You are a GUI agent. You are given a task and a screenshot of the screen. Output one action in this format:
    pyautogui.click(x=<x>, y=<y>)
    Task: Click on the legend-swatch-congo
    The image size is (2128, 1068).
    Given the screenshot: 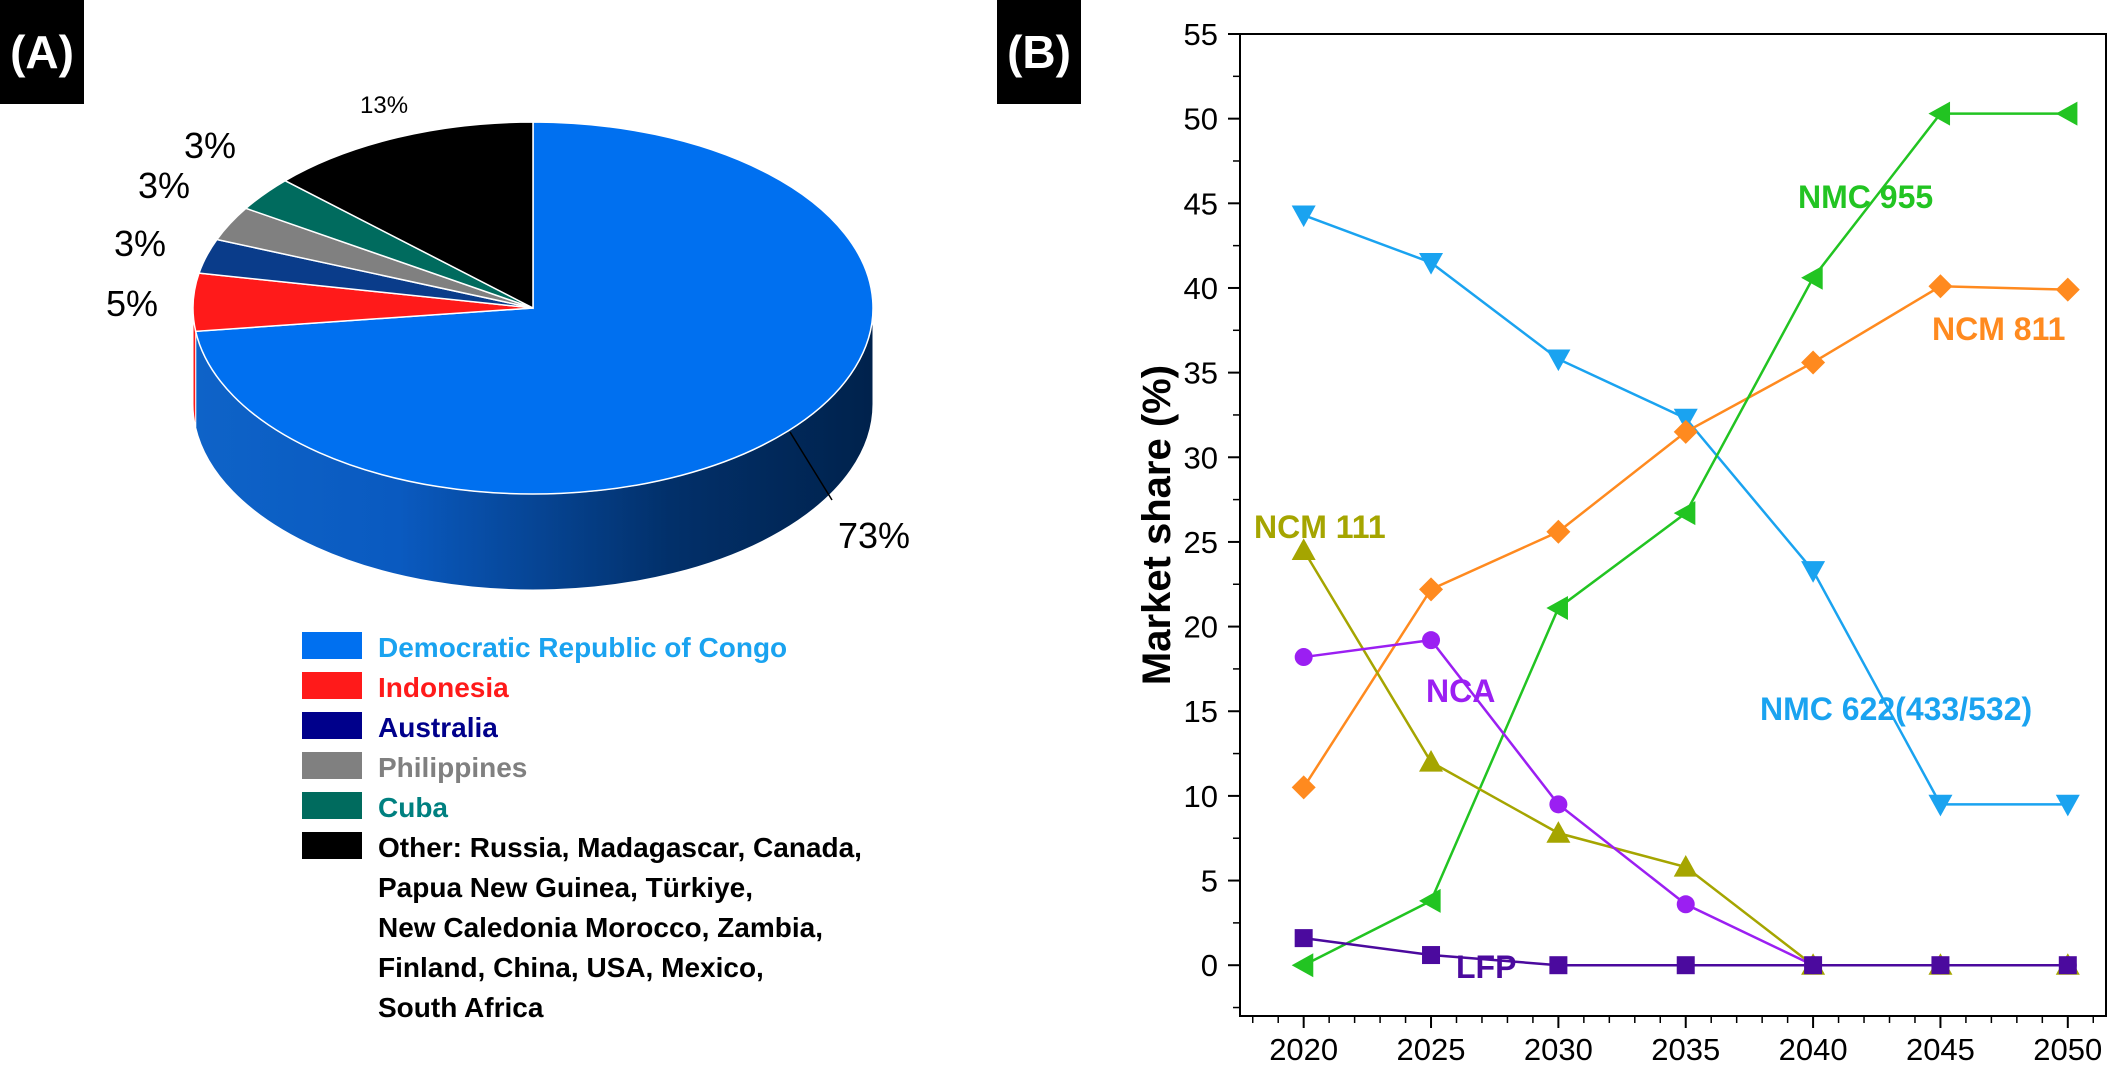 What is the action you would take?
    pyautogui.click(x=332, y=645)
    